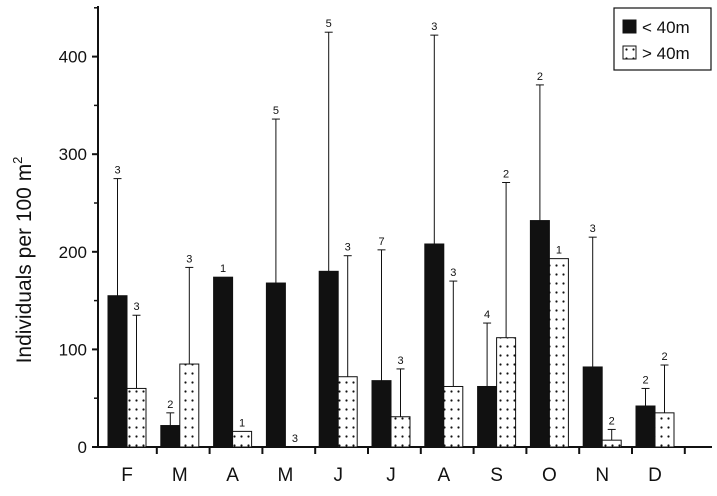 Image resolution: width=717 pixels, height=496 pixels. I want to click on x-tick-label: S, so click(496, 475).